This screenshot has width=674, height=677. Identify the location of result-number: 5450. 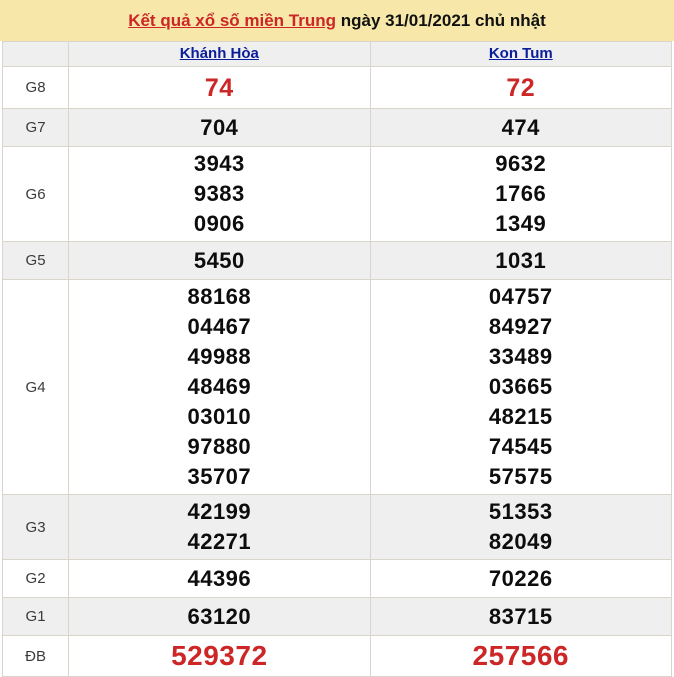
(219, 260).